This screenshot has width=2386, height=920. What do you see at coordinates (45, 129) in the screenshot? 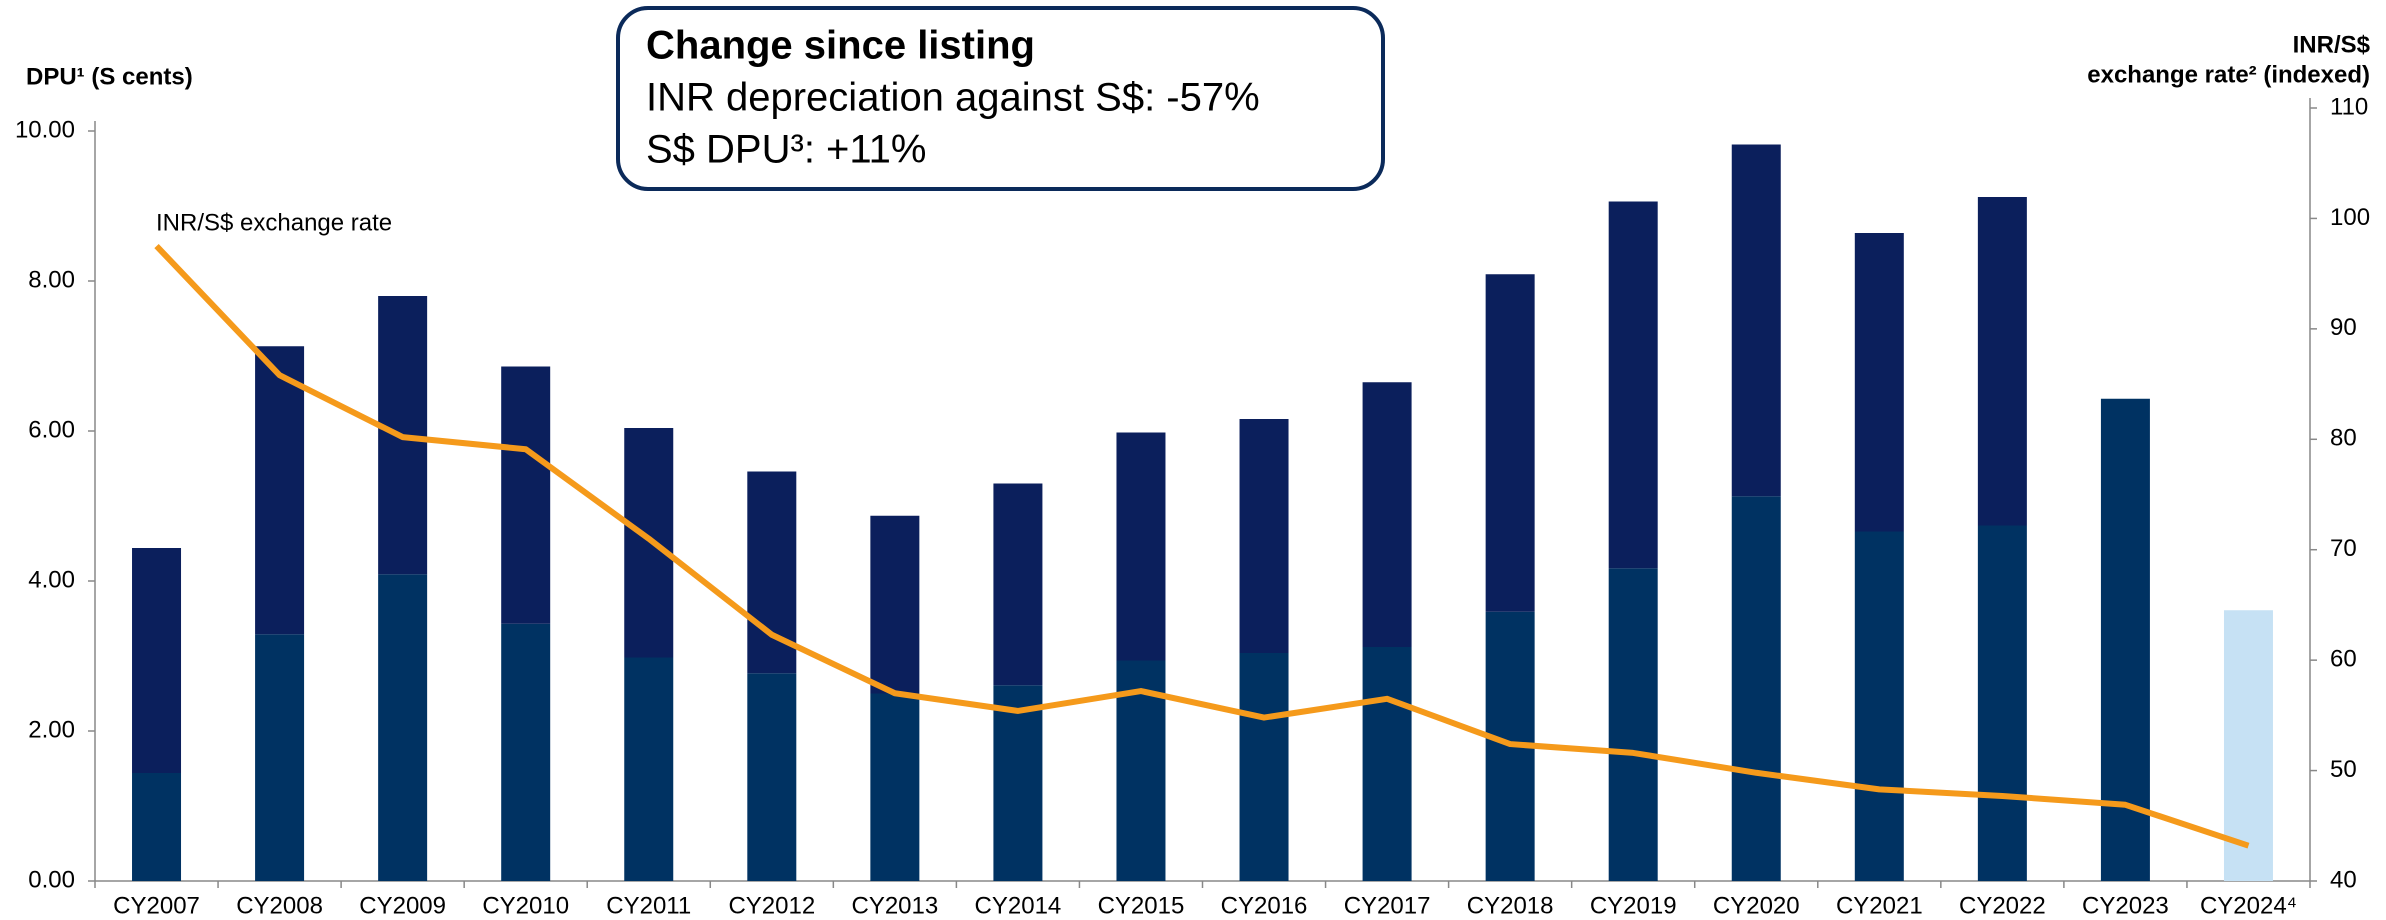
I see `y-tick-label: 10.00` at bounding box center [45, 129].